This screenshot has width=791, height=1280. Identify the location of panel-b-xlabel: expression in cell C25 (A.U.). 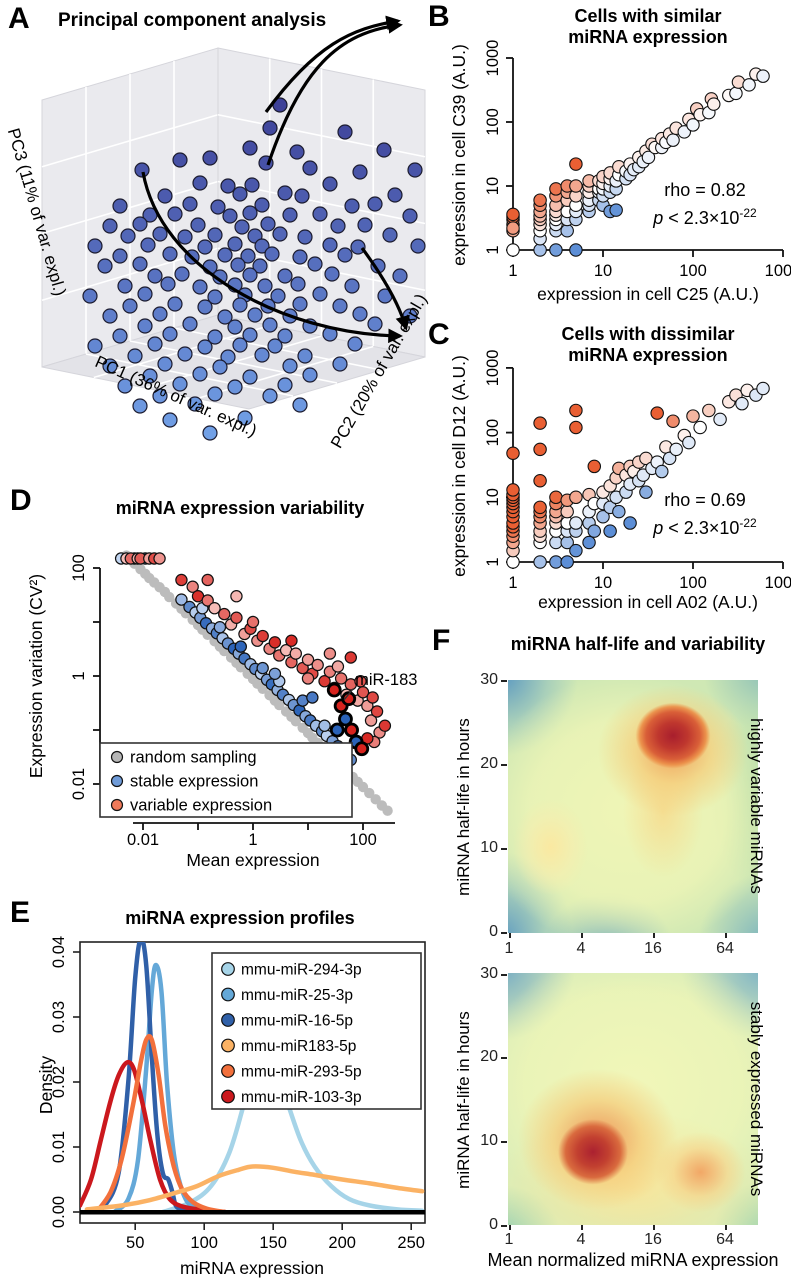
(648, 294).